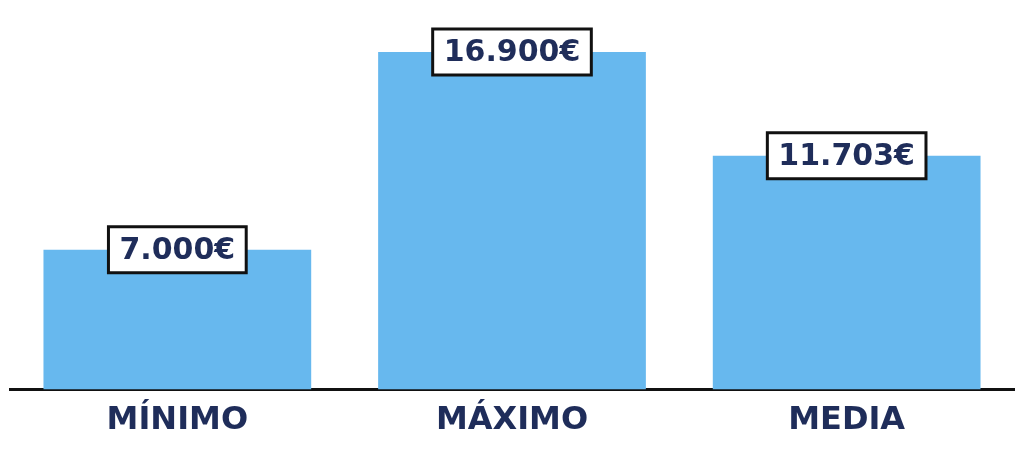 Image resolution: width=1024 pixels, height=462 pixels. Describe the element at coordinates (512, 50) in the screenshot. I see `data-label: 16.900€` at that location.